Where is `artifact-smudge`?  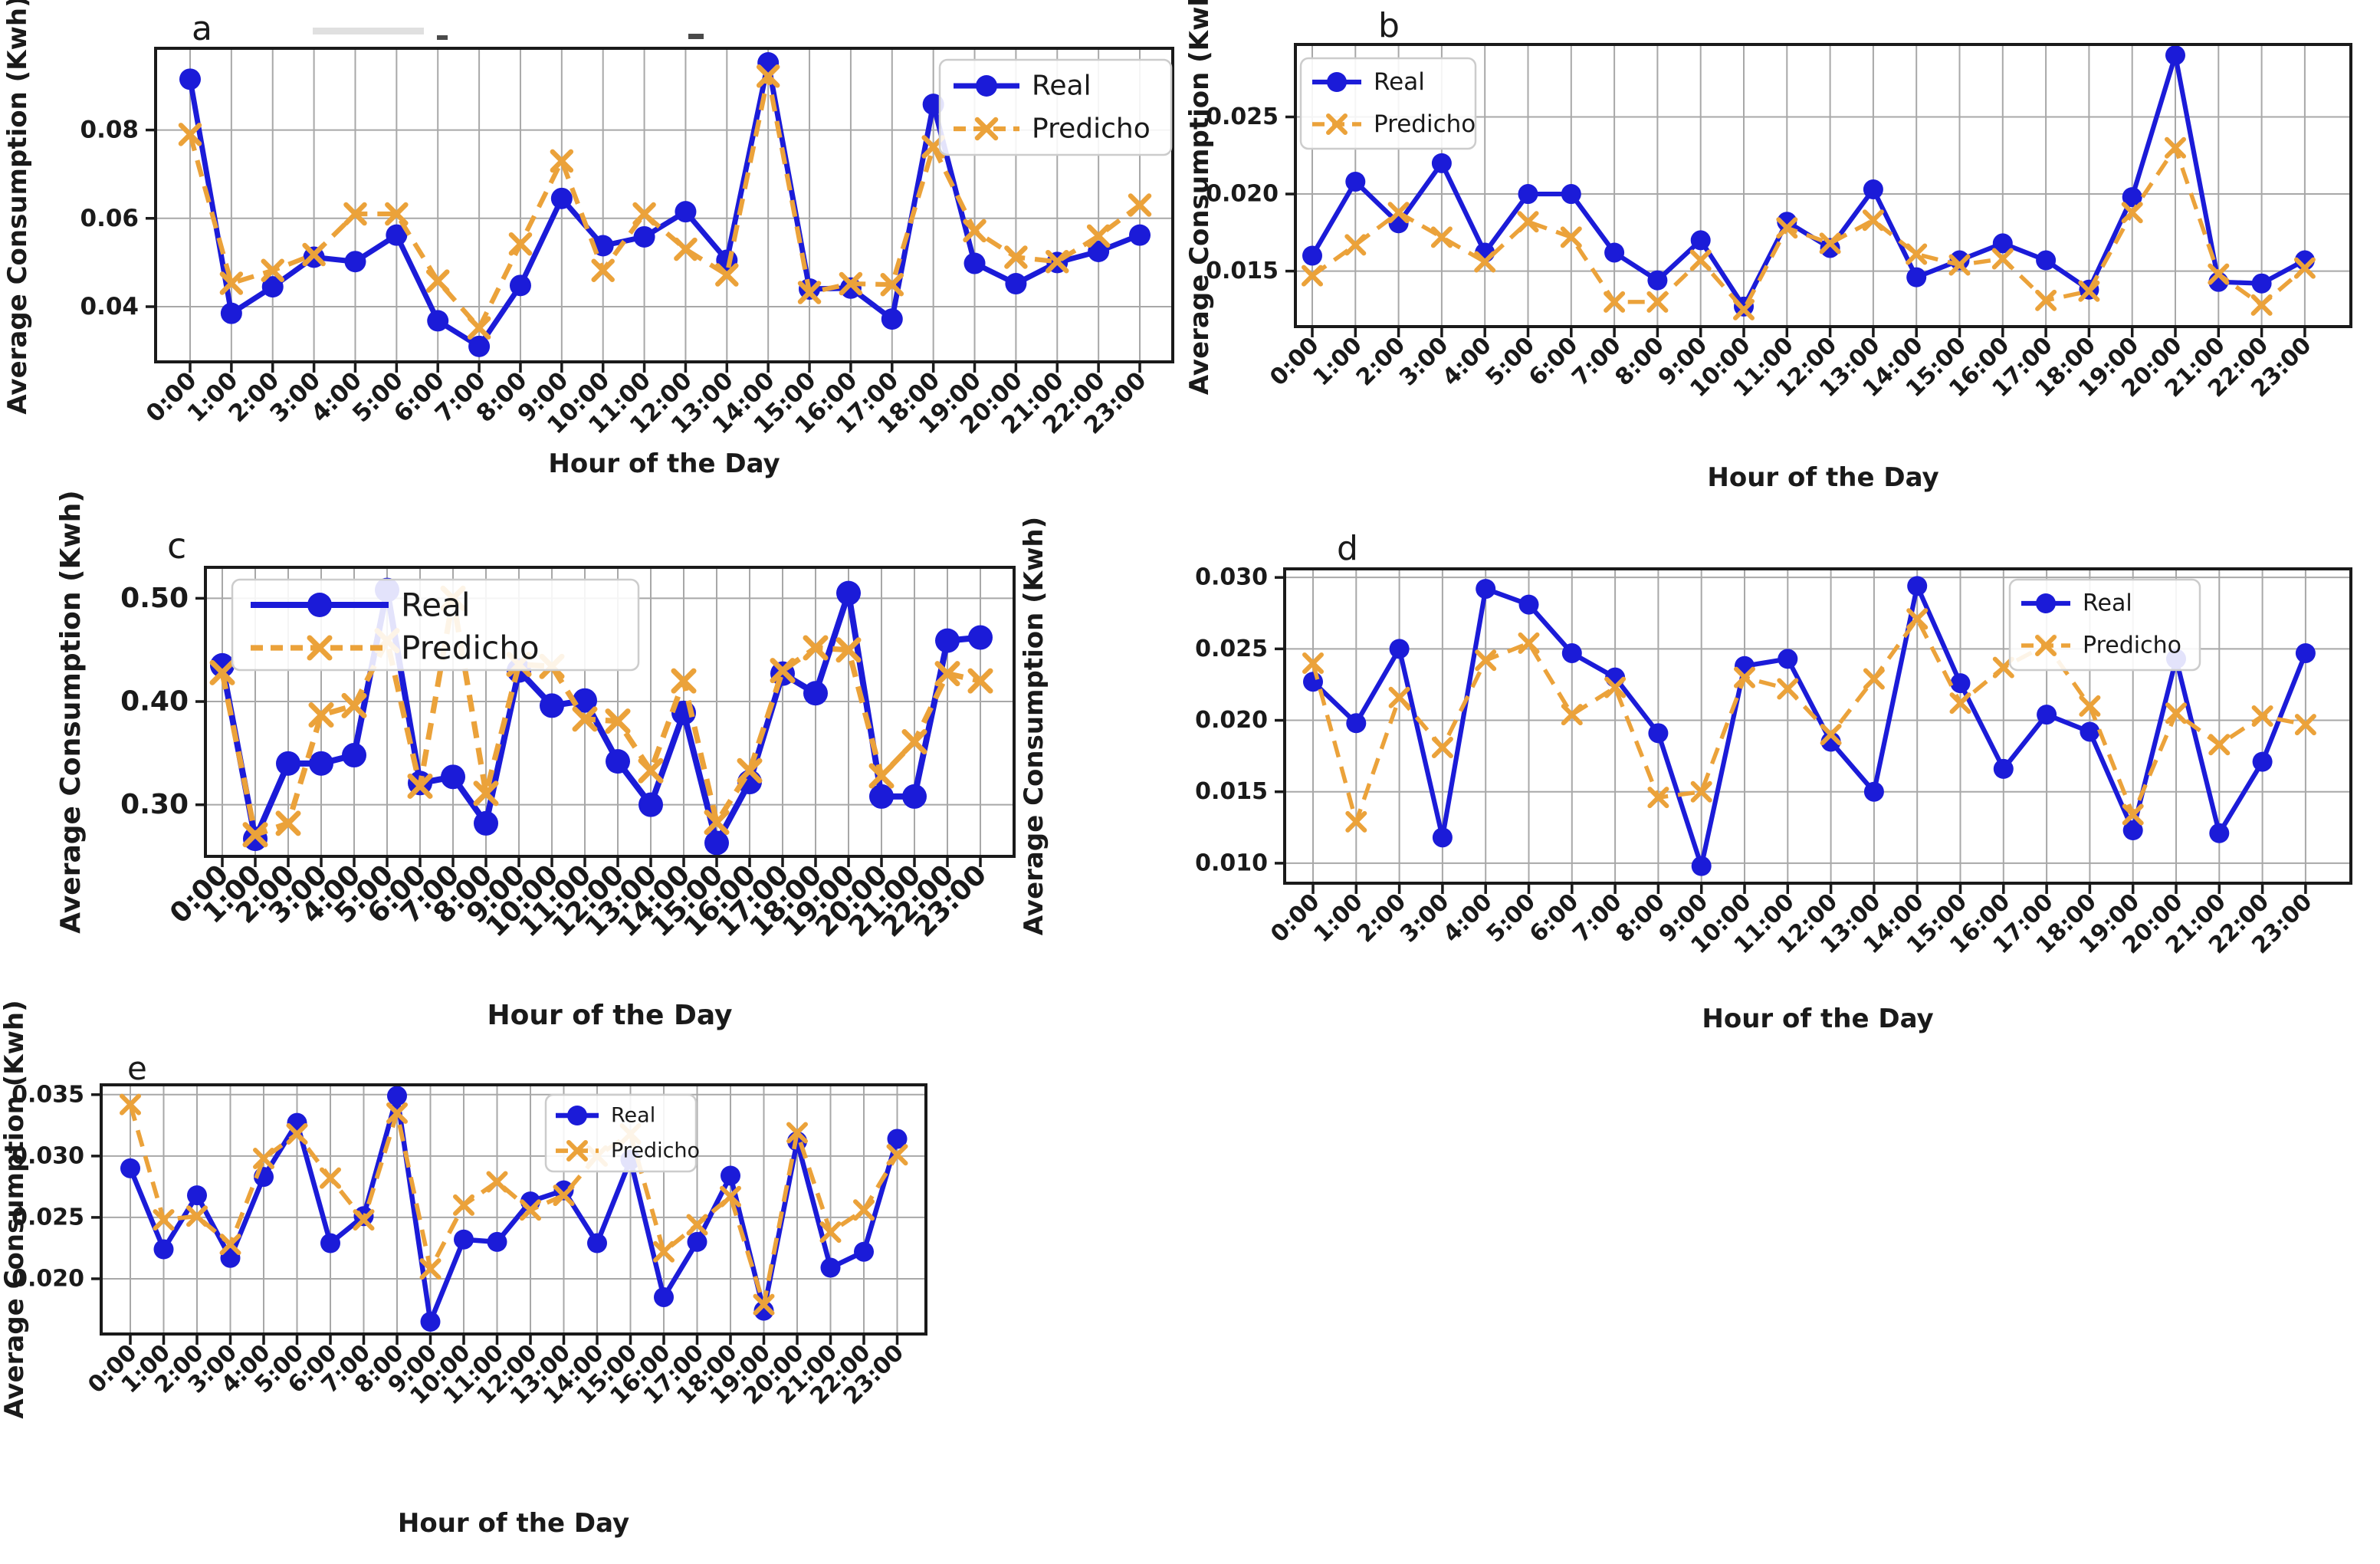
artifact-smudge is located at coordinates (368, 31).